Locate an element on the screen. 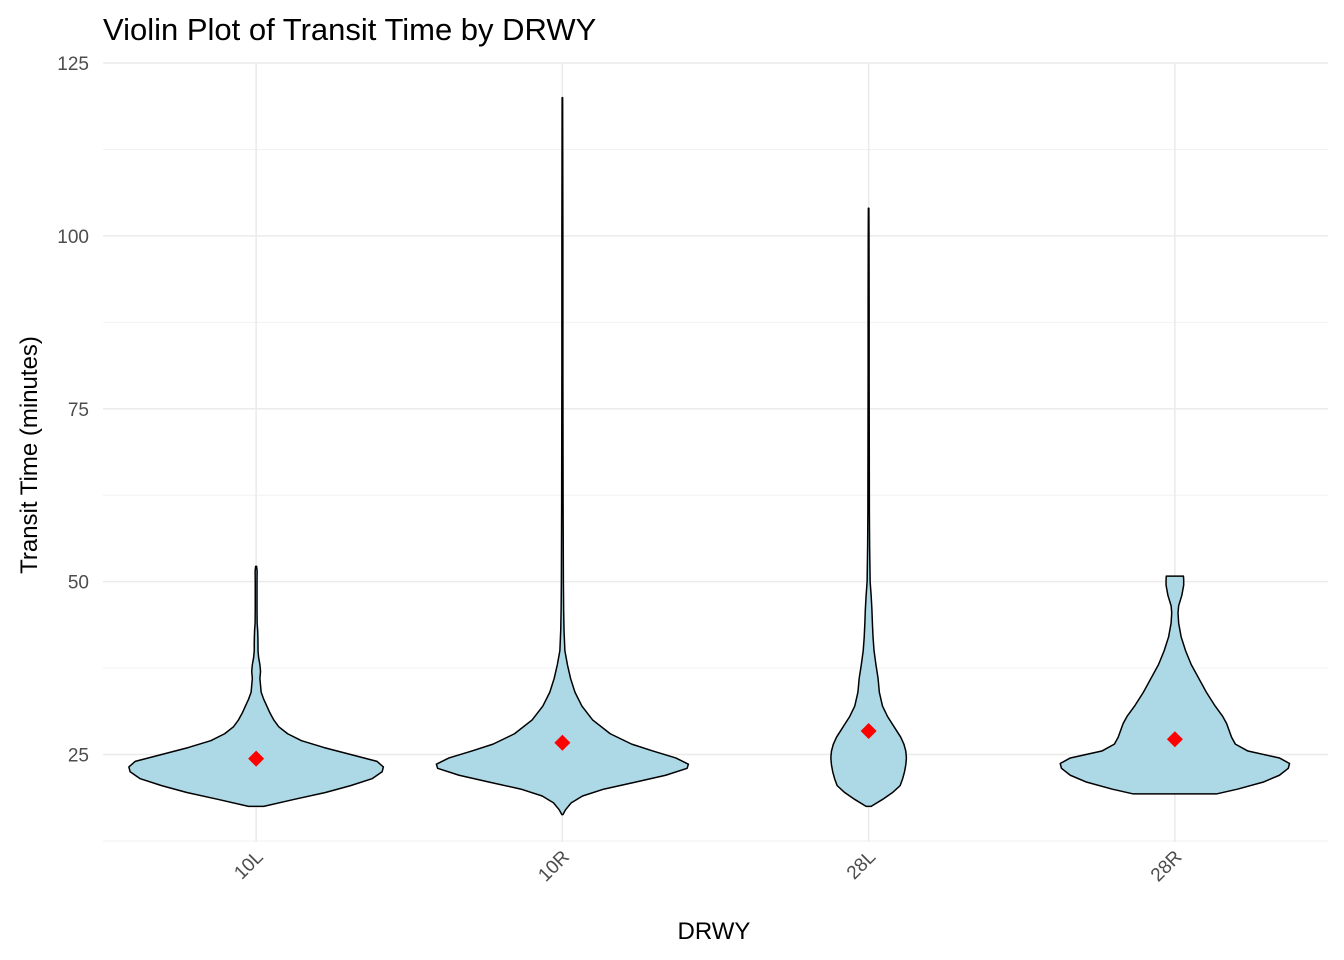 Image resolution: width=1344 pixels, height=960 pixels. violin-28L is located at coordinates (869, 507).